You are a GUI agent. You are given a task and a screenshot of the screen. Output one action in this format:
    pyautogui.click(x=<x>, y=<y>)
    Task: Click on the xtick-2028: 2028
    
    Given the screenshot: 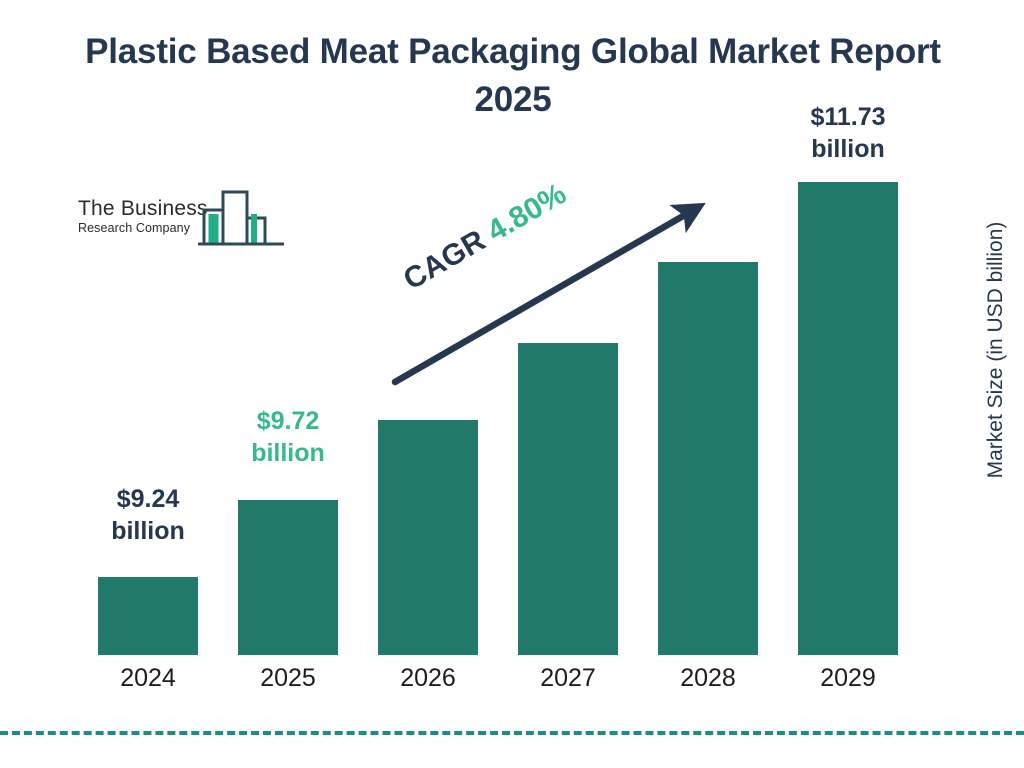 What is the action you would take?
    pyautogui.click(x=708, y=678)
    